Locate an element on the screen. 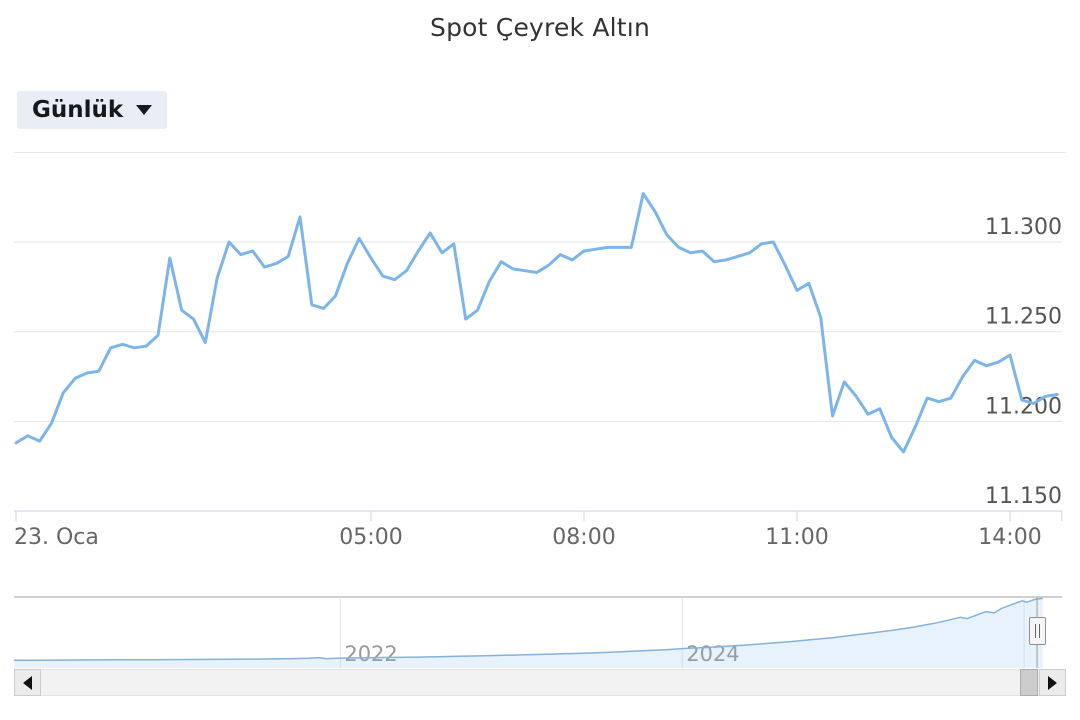  x-axis-label: 14:00 is located at coordinates (1009, 537).